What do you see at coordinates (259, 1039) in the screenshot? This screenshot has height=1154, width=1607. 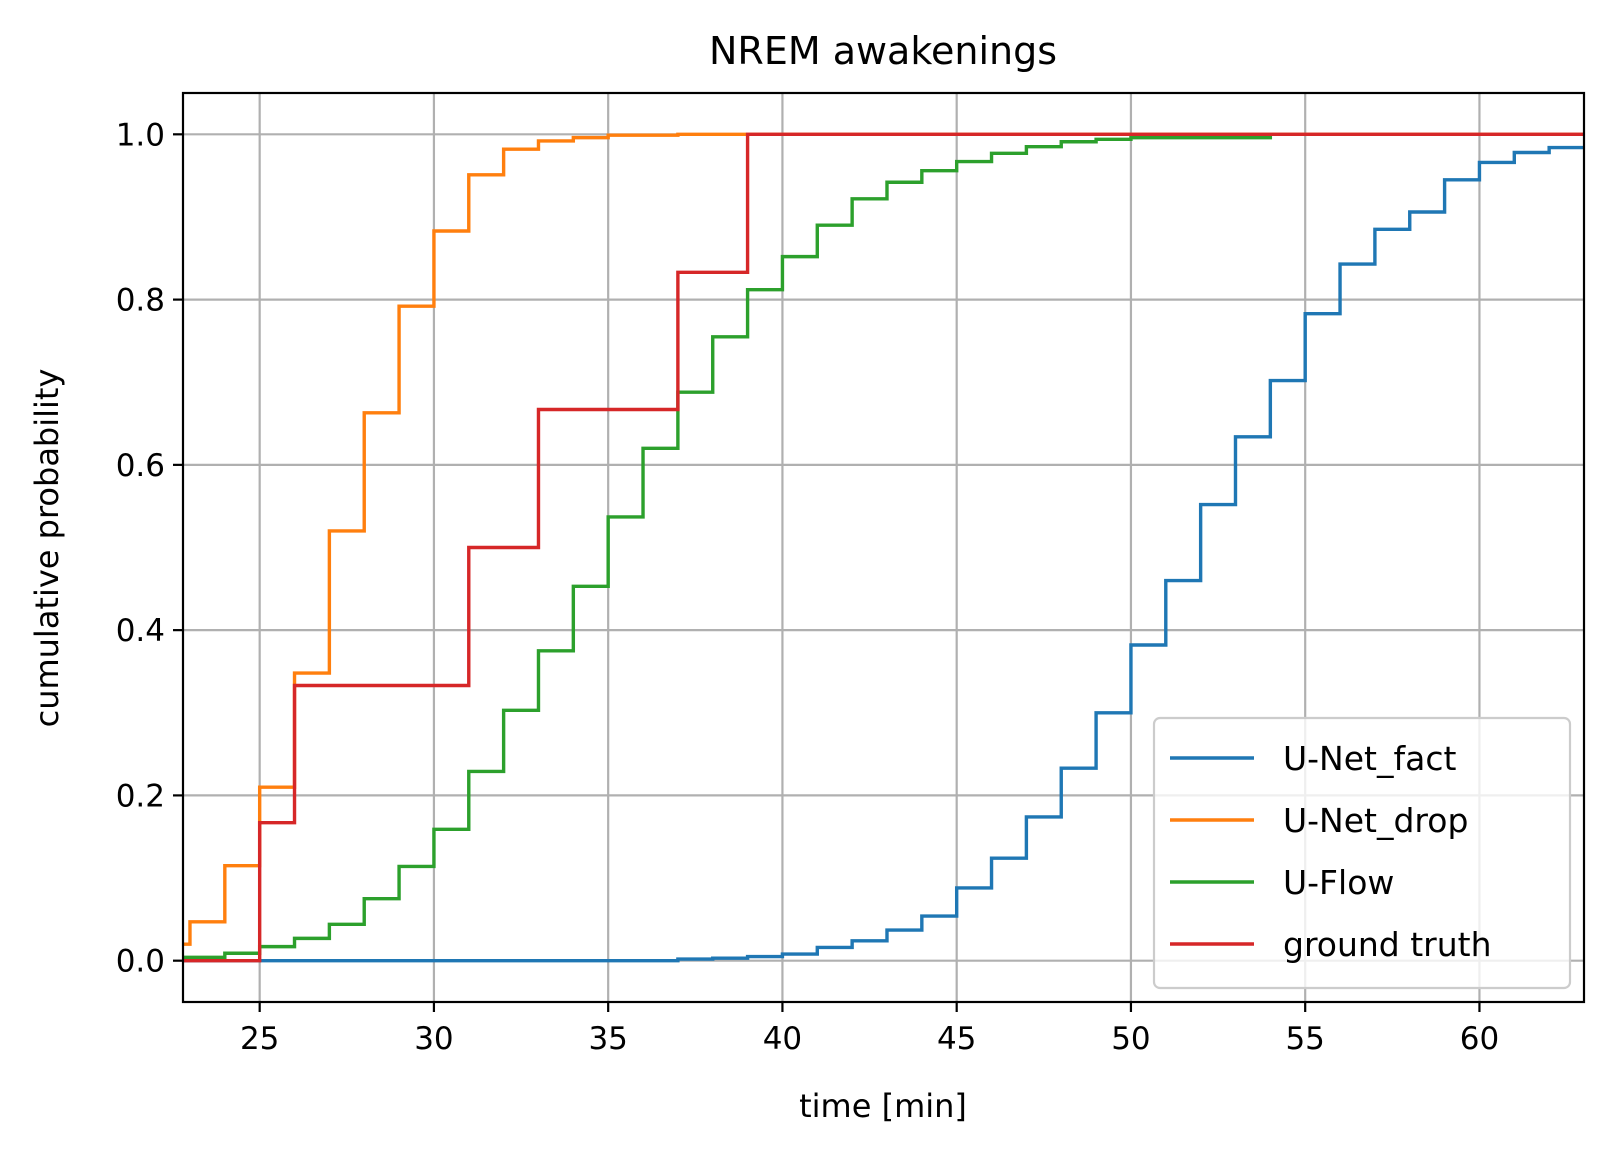 I see `x-tick-label: 25` at bounding box center [259, 1039].